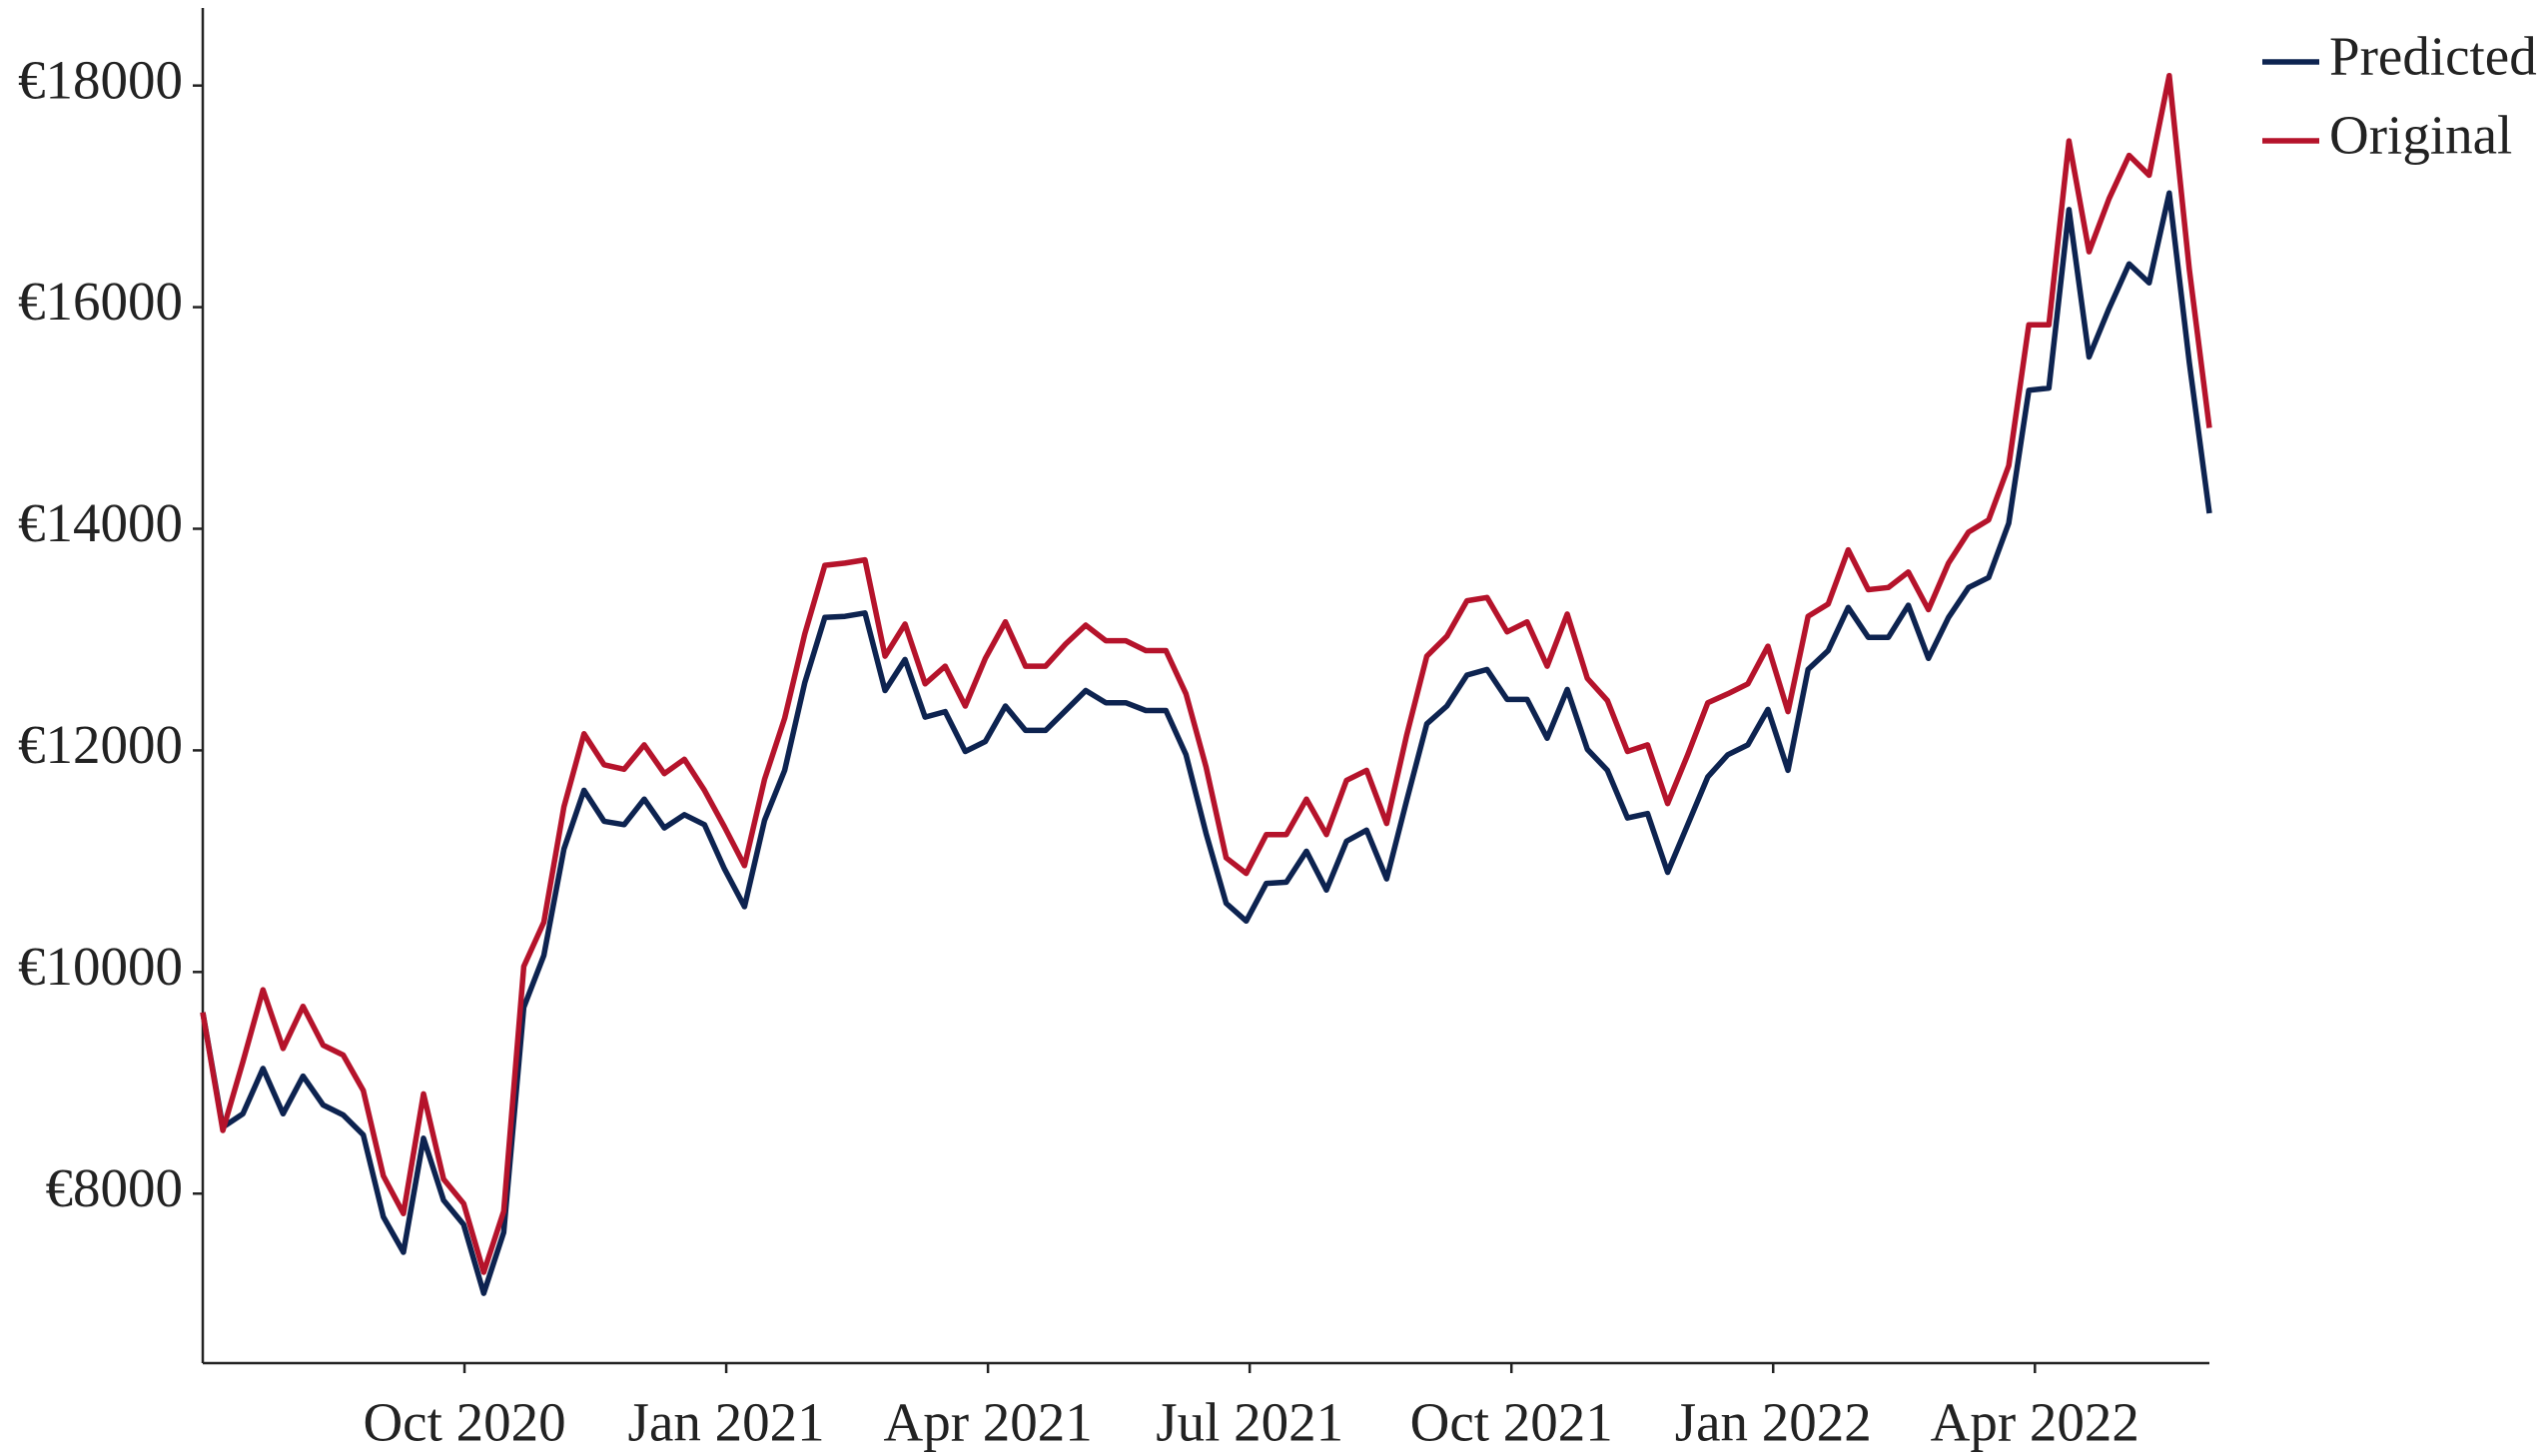 The image size is (2547, 1456). Describe the element at coordinates (100, 966) in the screenshot. I see `y-tick-label: €10000` at that location.